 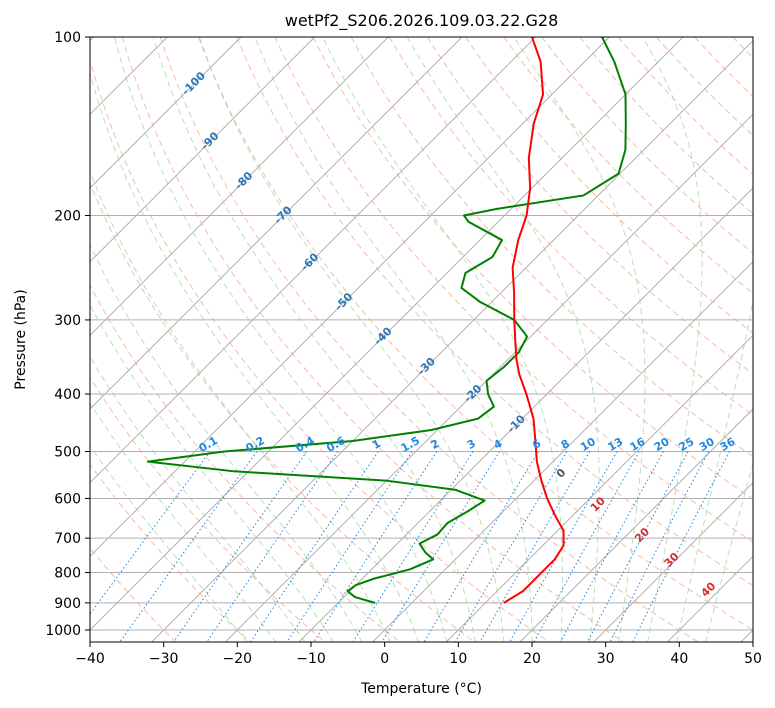 What do you see at coordinates (238, 659) in the screenshot?
I see `x-tick-label: −20` at bounding box center [238, 659].